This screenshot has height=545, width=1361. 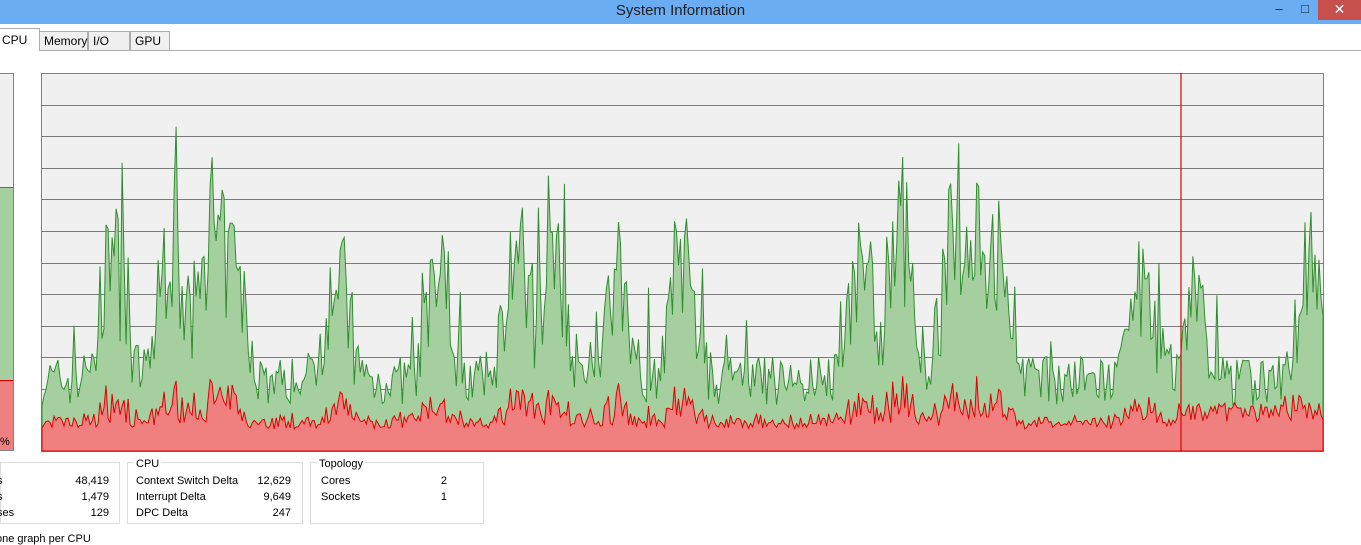 I want to click on tab-memory: Memory, so click(x=63, y=40).